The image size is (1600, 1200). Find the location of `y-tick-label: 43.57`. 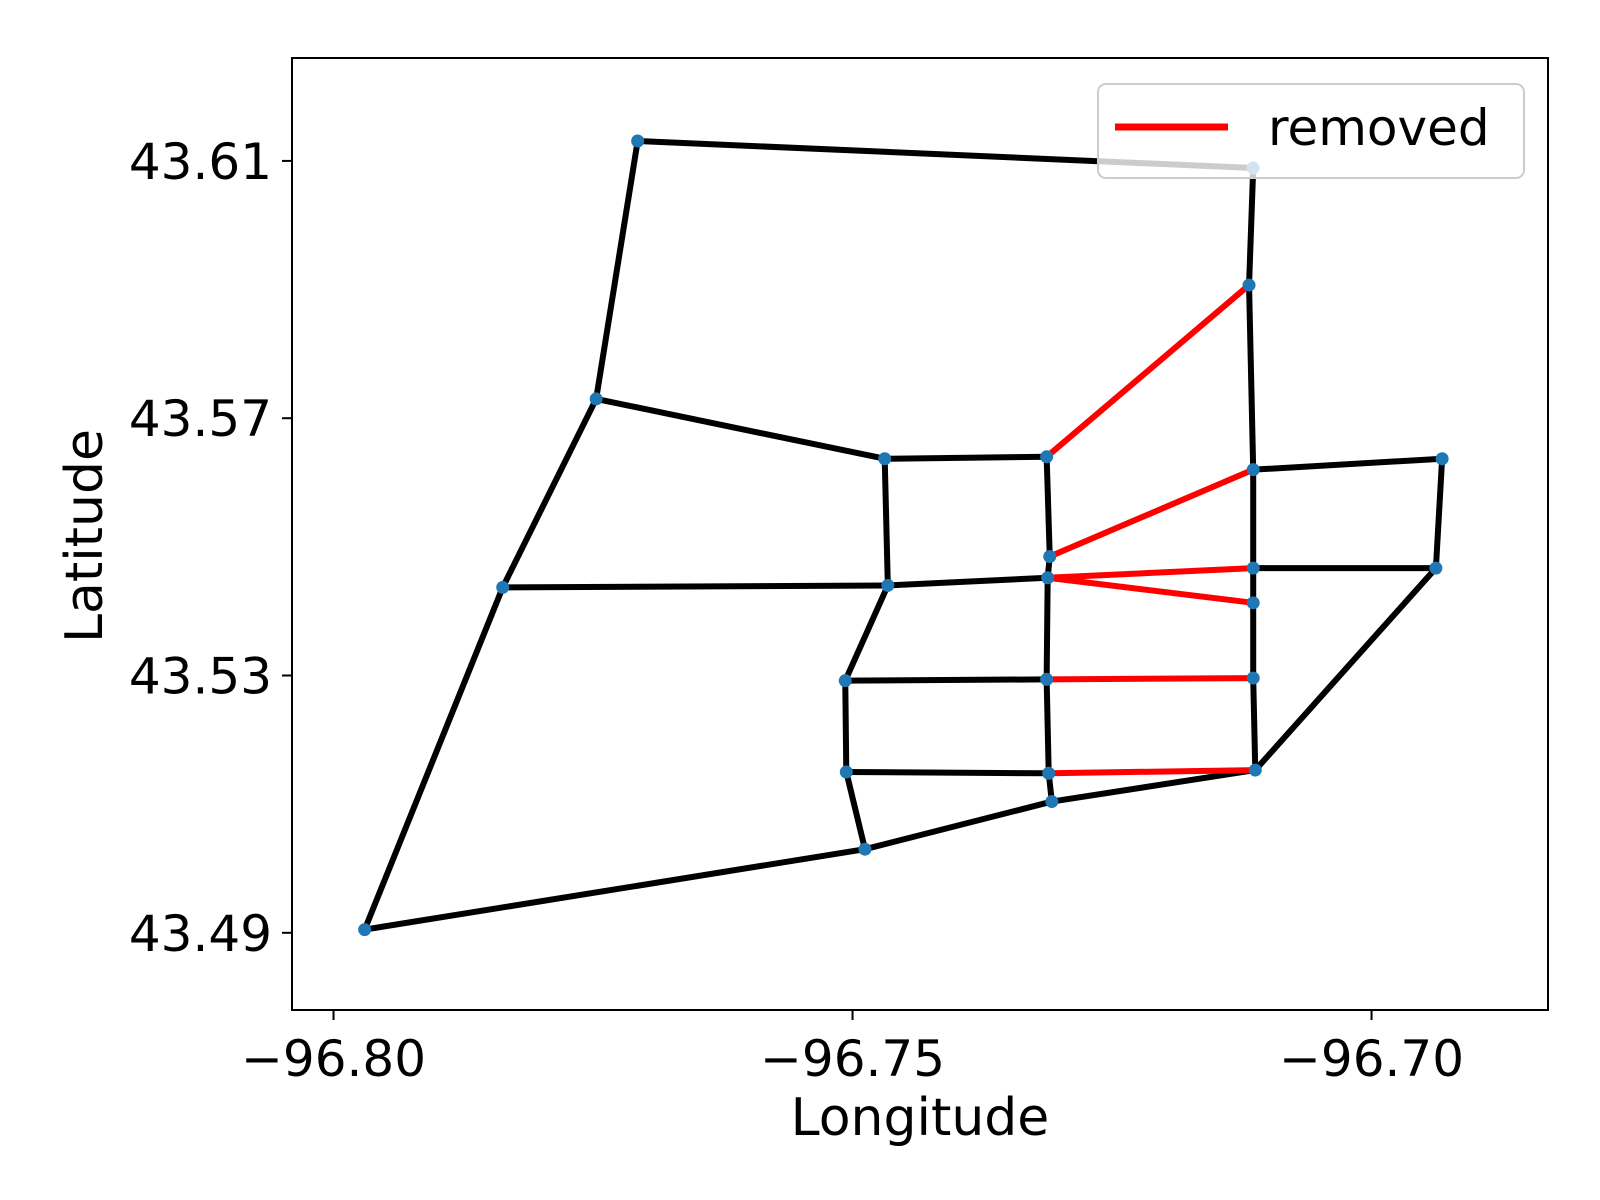

y-tick-label: 43.57 is located at coordinates (200, 419).